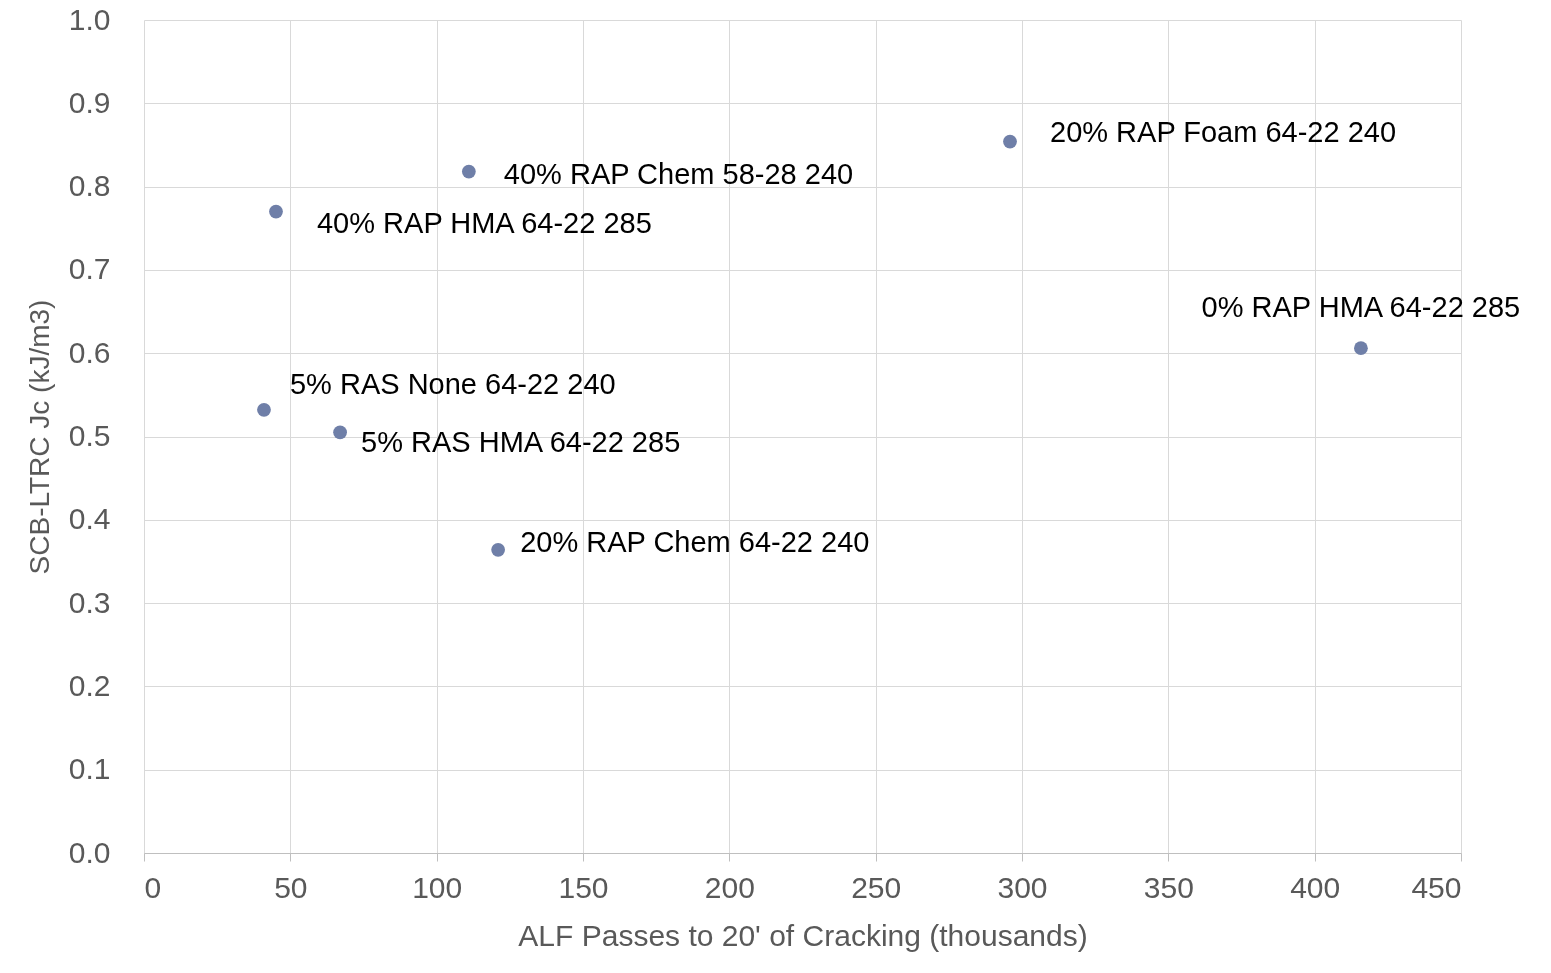 This screenshot has height=973, width=1551. What do you see at coordinates (89, 102) in the screenshot?
I see `y-tick-label: 0.9` at bounding box center [89, 102].